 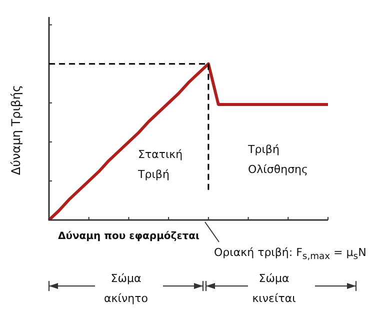 I want to click on text: Οριακή τριβή: F$_{s,max}$ = μ$_{s}$N, so click(x=290, y=254).